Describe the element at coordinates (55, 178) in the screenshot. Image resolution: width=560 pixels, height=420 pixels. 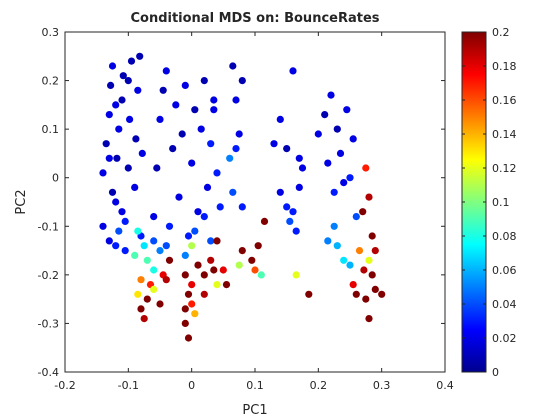
I see `y-tick-label: 0` at that location.